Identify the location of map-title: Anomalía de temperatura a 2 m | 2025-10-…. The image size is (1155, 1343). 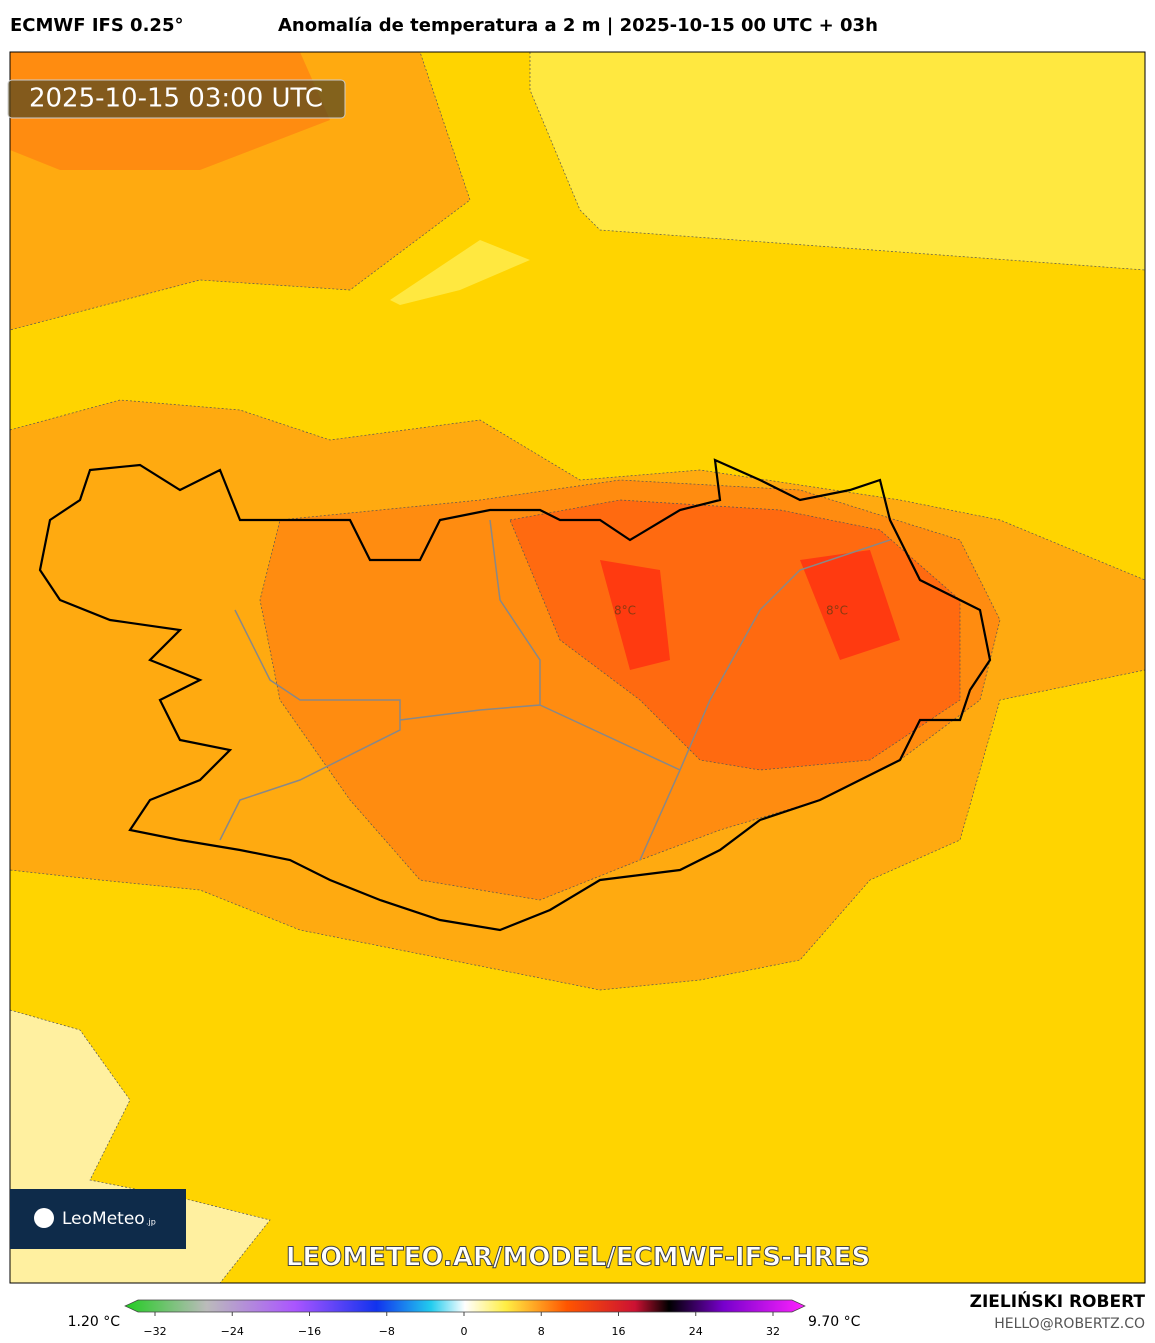
(578, 25).